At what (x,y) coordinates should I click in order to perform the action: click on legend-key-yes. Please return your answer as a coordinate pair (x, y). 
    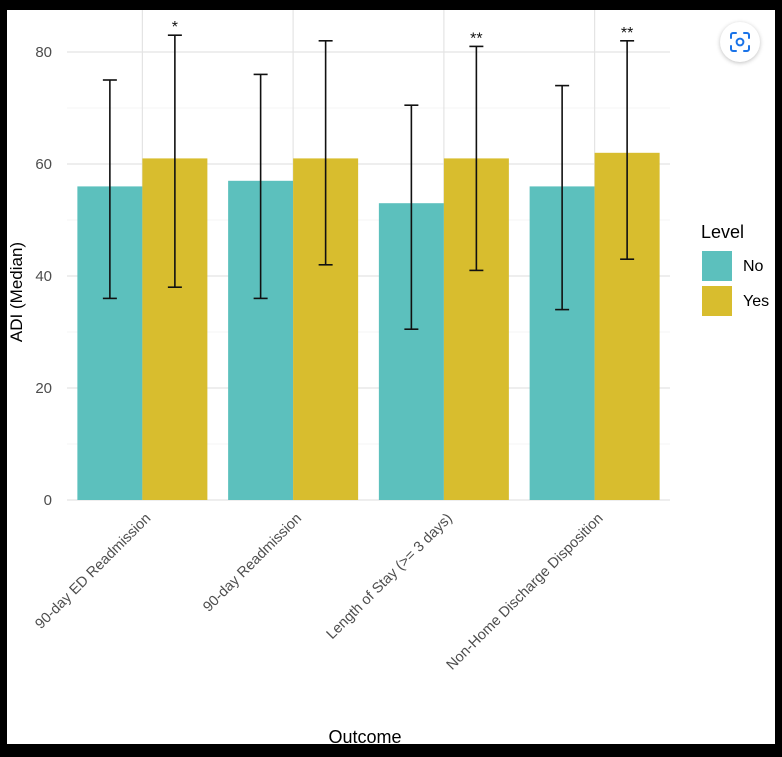
    Looking at the image, I should click on (717, 301).